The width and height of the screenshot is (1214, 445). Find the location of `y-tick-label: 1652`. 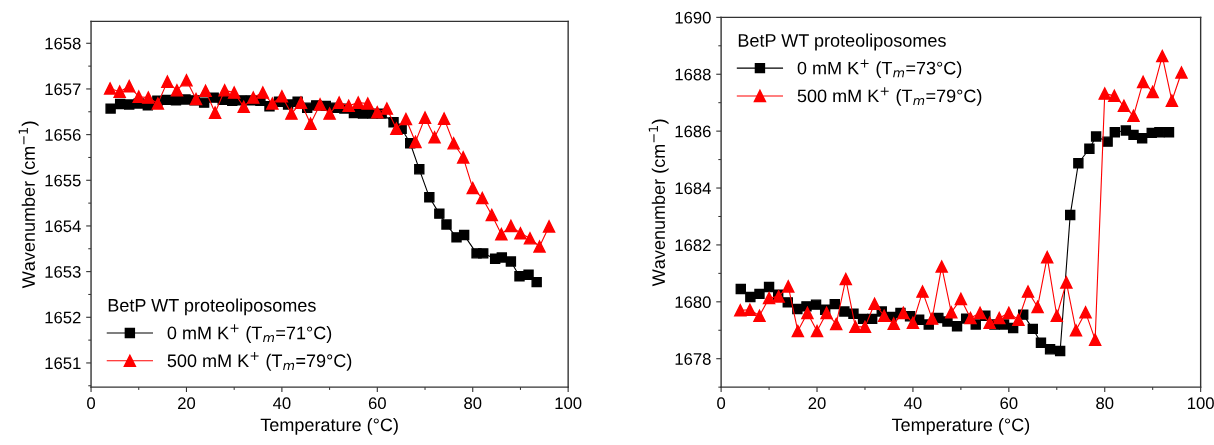

y-tick-label: 1652 is located at coordinates (63, 317).